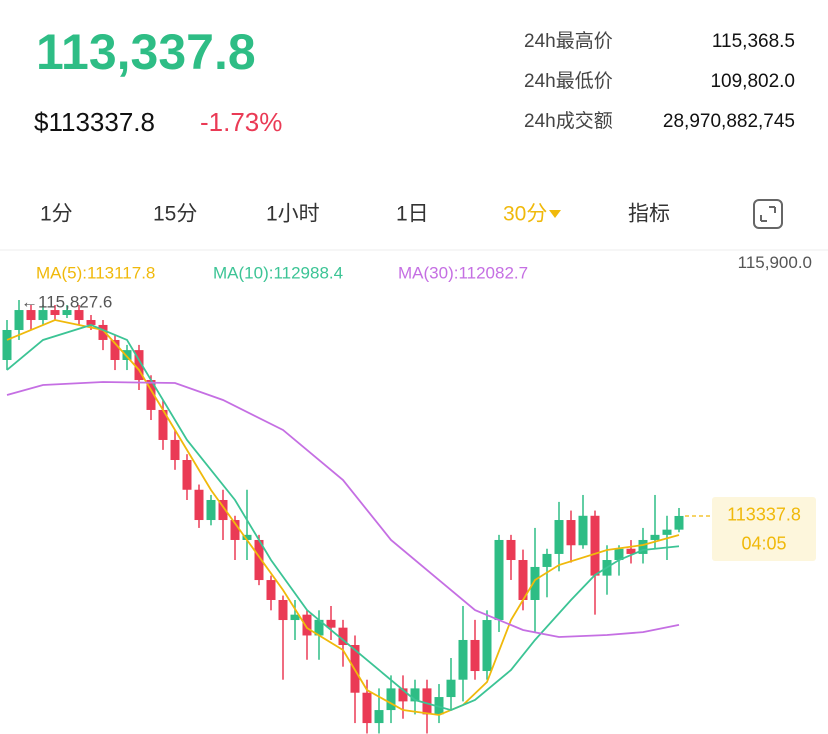 The image size is (828, 734). I want to click on y-tick-label: 115,900.0, so click(775, 262).